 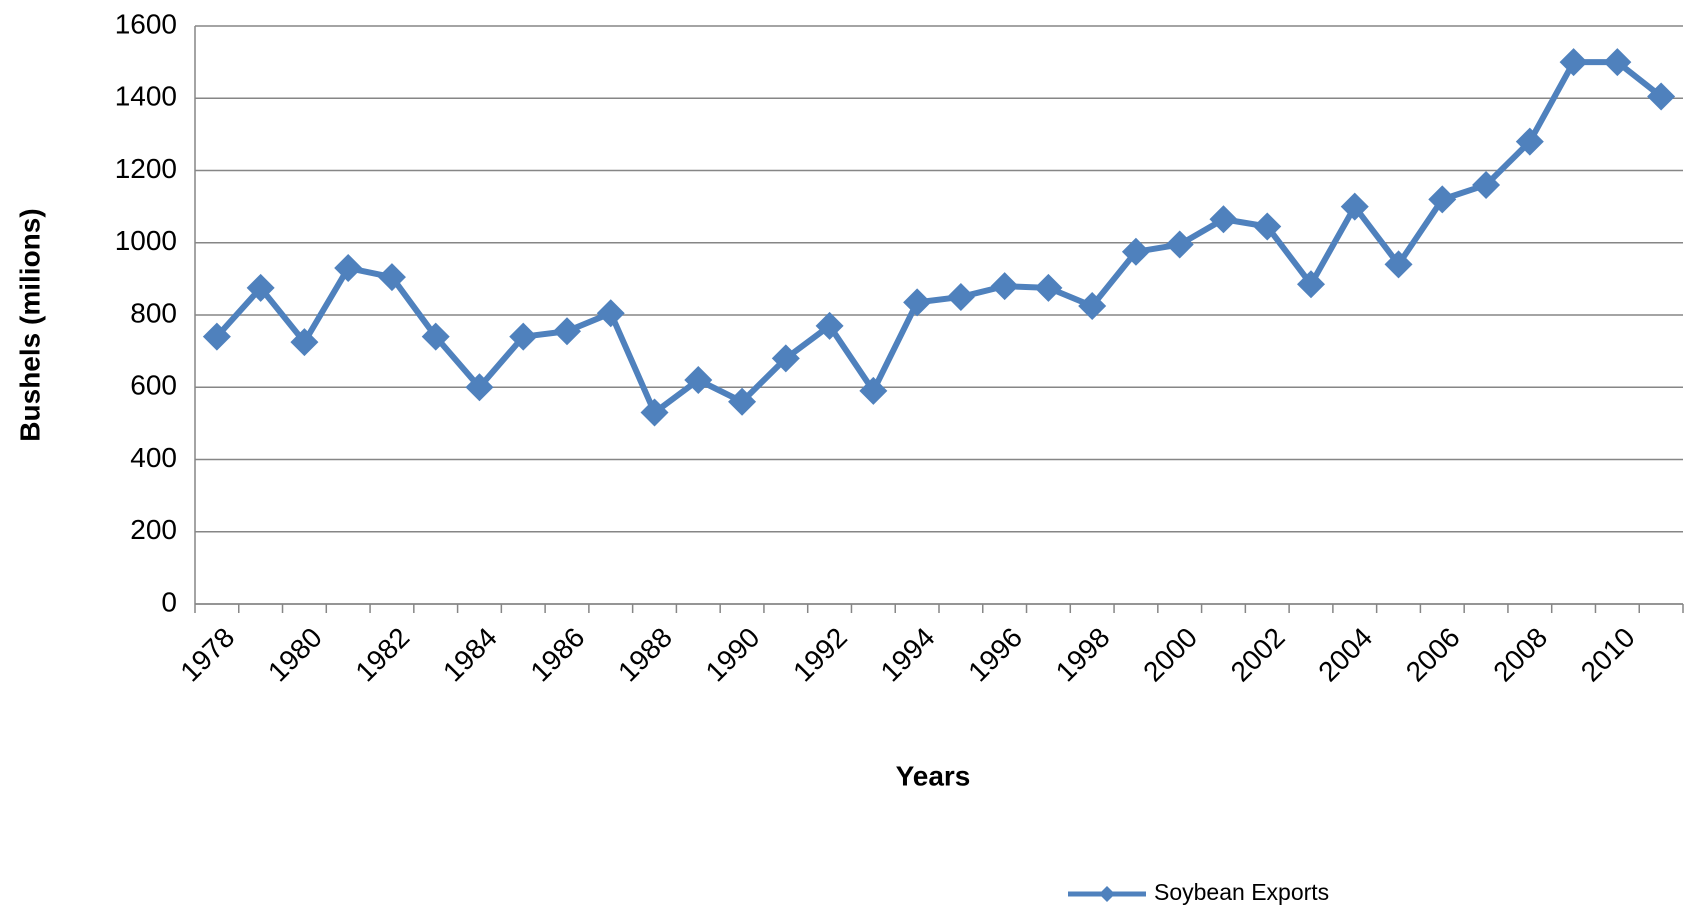 What do you see at coordinates (995, 655) in the screenshot?
I see `x-tick-label: 1996` at bounding box center [995, 655].